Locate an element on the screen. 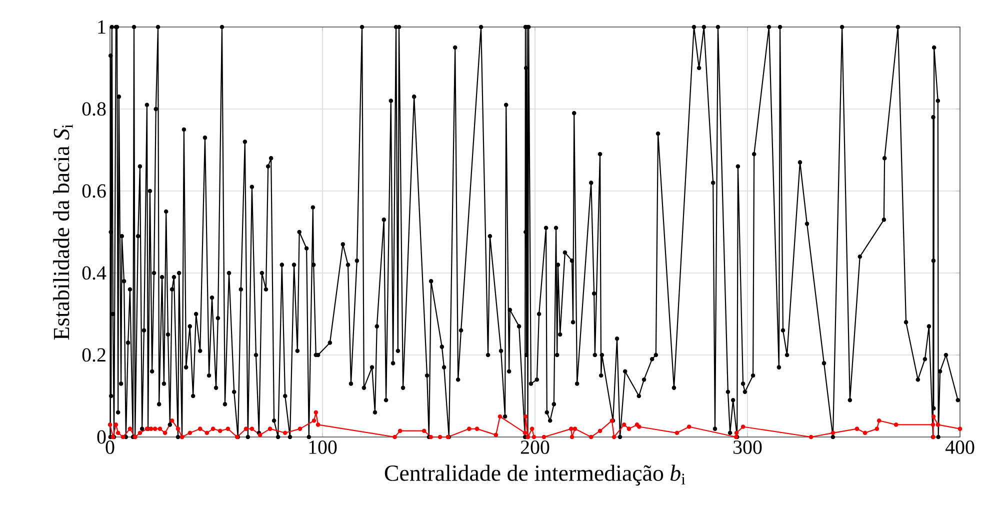  y-tick-label: 0.6 is located at coordinates (94, 191).